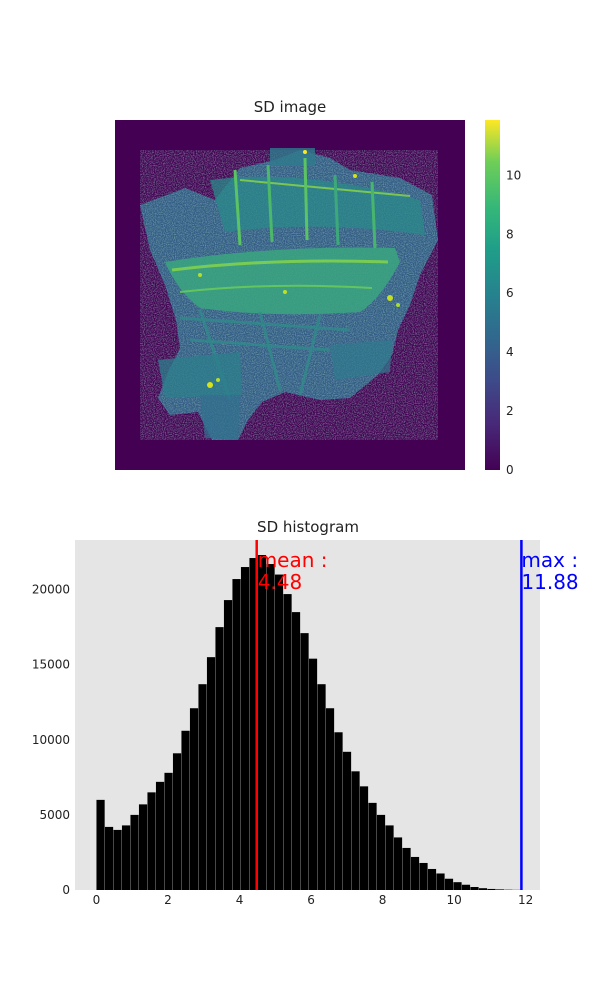 The height and width of the screenshot is (1000, 600). What do you see at coordinates (510, 293) in the screenshot?
I see `colorbar-tick-label: 6` at bounding box center [510, 293].